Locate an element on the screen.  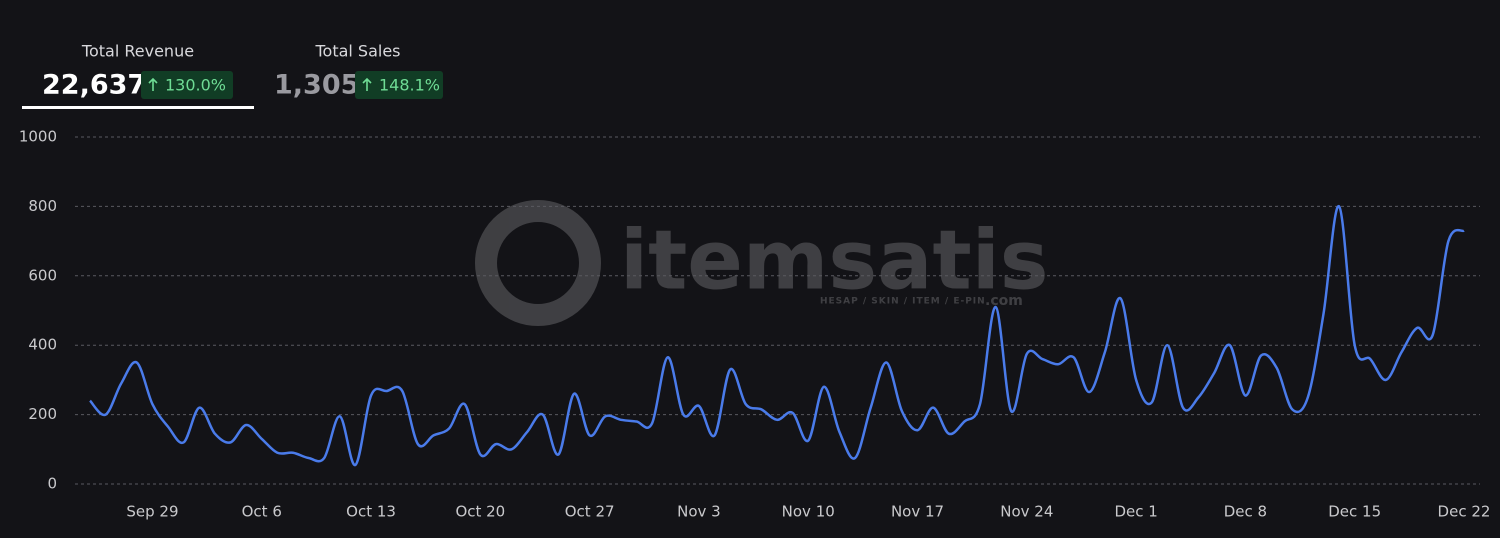
x-tick-label: Oct 27 is located at coordinates (590, 512).